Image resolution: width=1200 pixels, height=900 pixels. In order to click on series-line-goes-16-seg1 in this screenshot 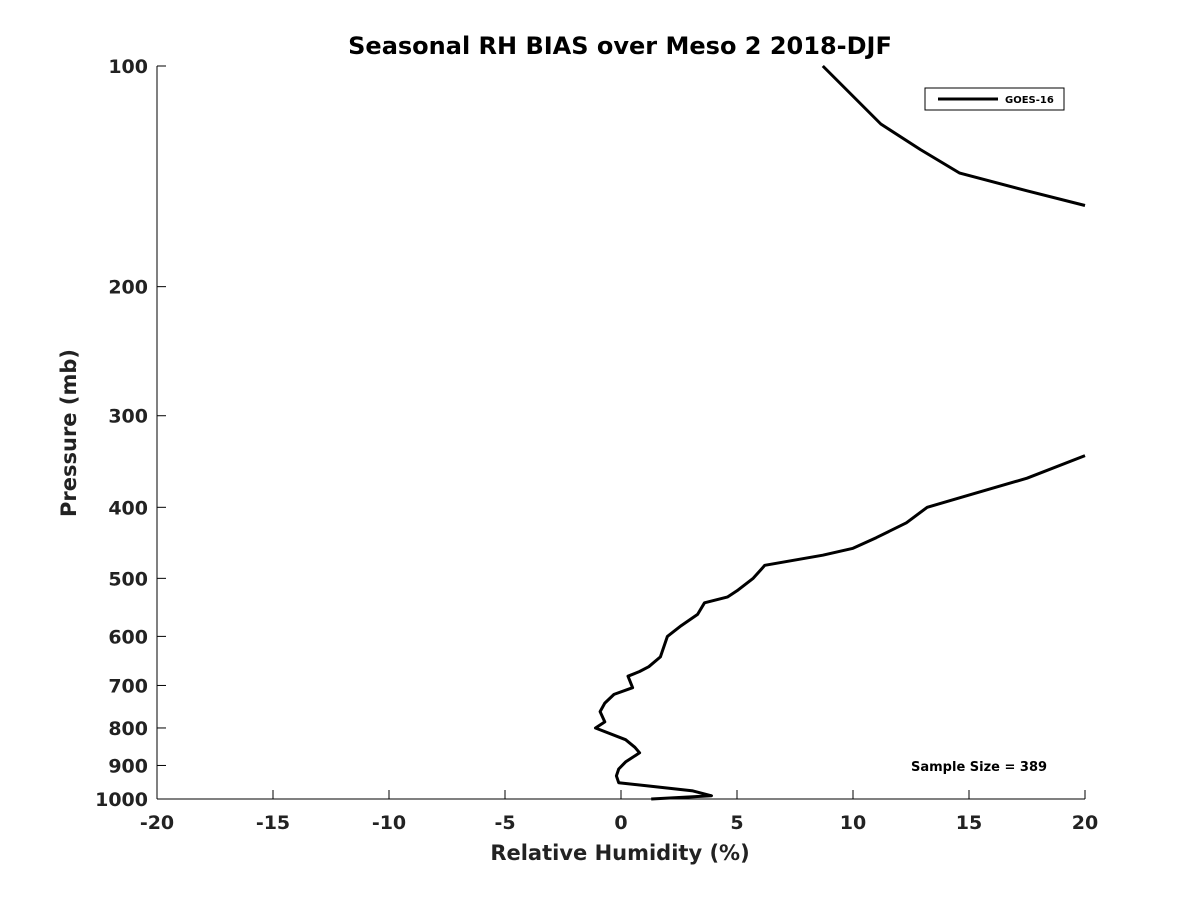, I will do `click(953, 135)`.